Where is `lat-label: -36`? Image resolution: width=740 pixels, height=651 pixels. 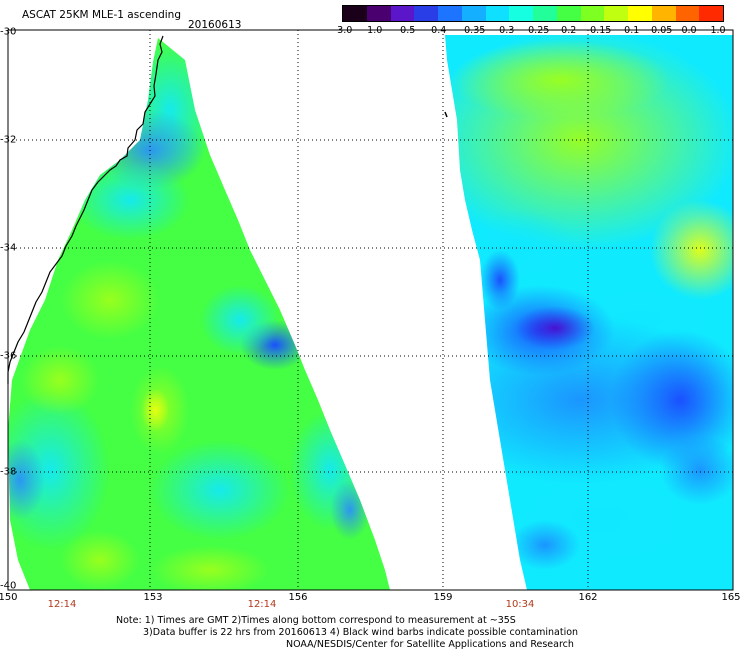 lat-label: -36 is located at coordinates (8, 356).